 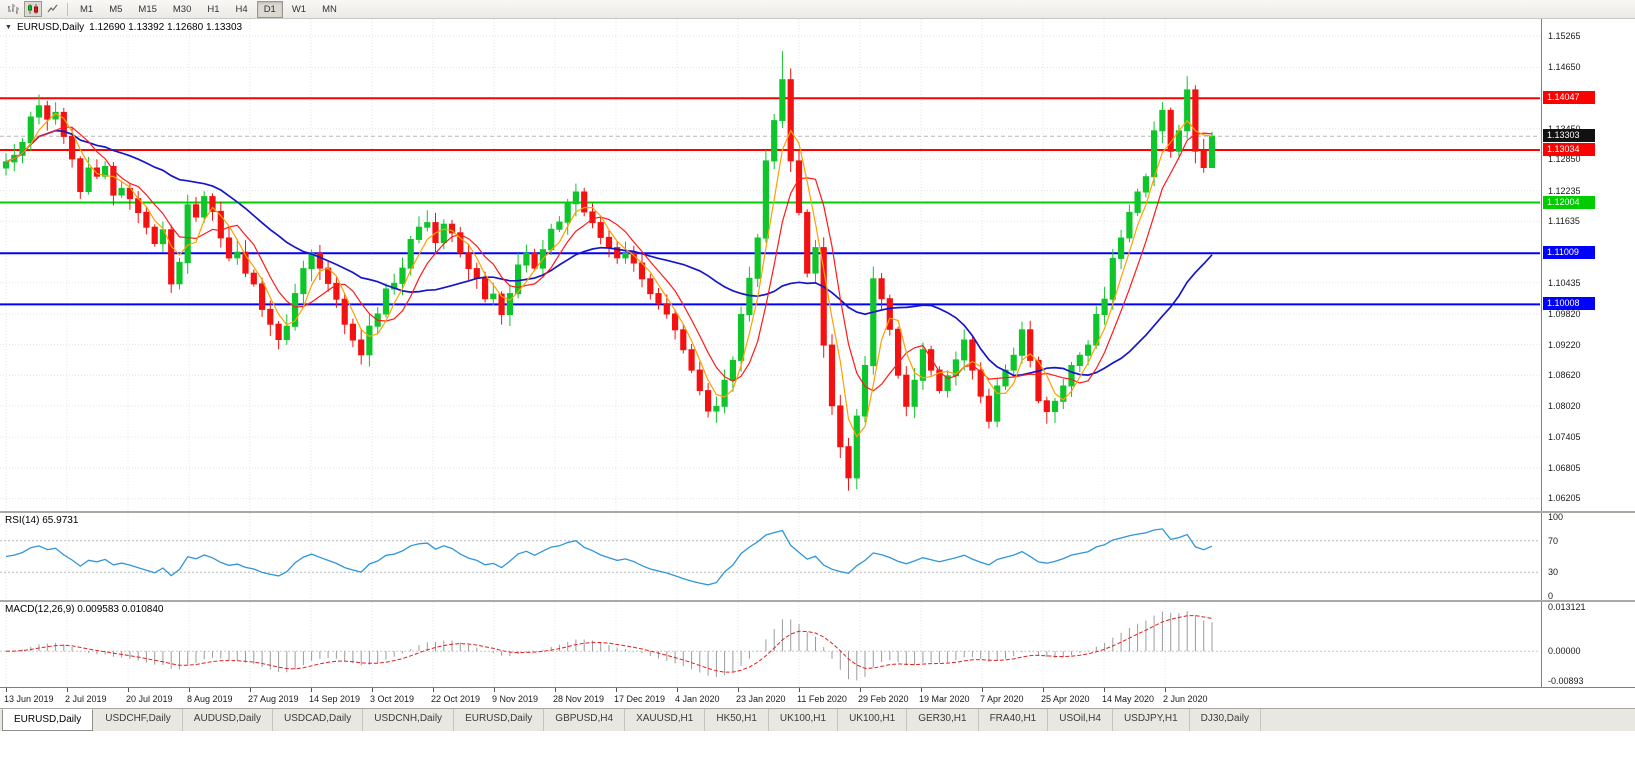 What do you see at coordinates (737, 720) in the screenshot?
I see `chart-tab-hk50-h1: HK50,H1` at bounding box center [737, 720].